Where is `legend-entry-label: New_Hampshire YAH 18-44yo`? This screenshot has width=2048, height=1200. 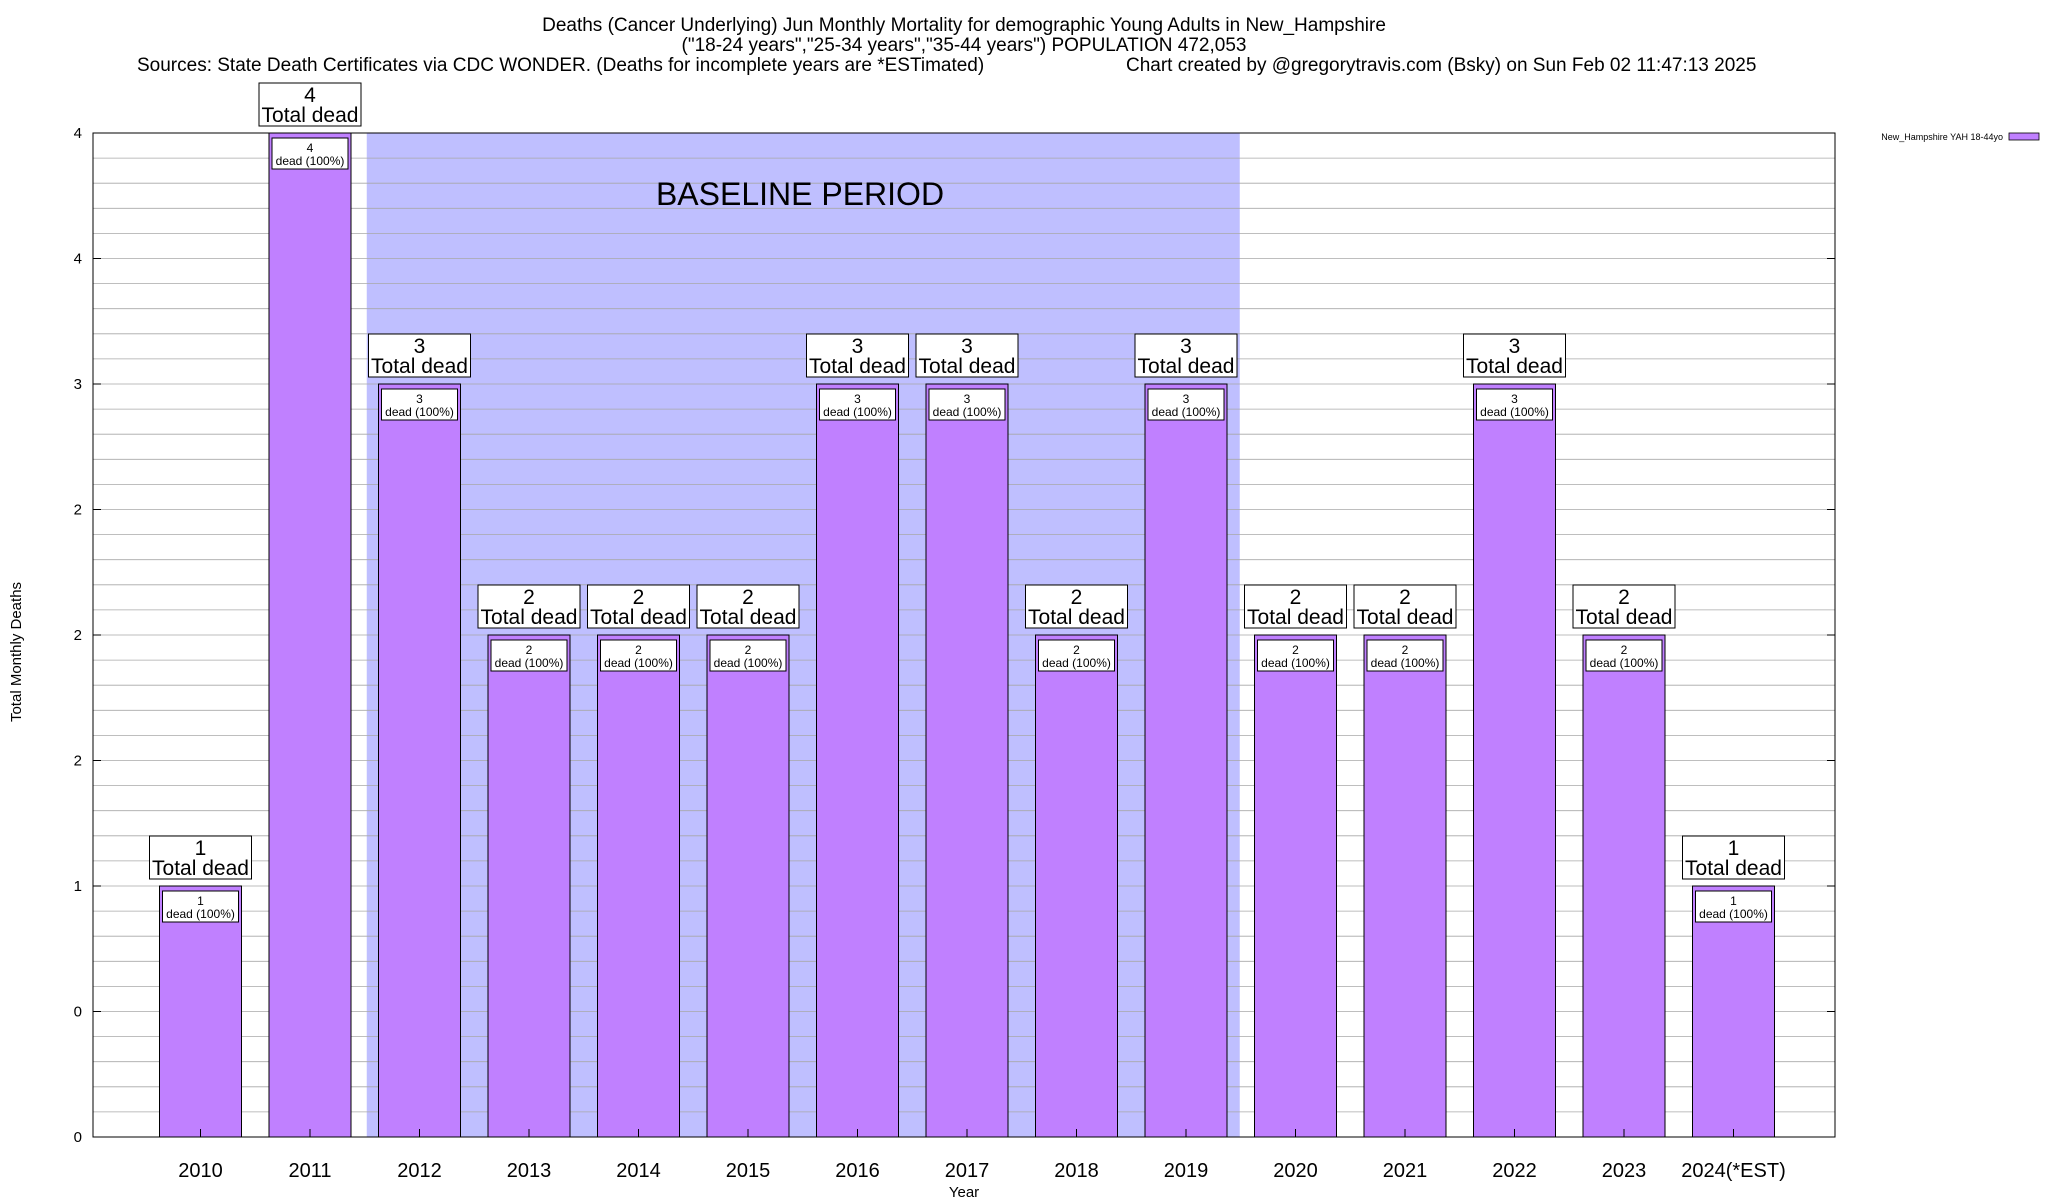
legend-entry-label: New_Hampshire YAH 18-44yo is located at coordinates (1942, 137).